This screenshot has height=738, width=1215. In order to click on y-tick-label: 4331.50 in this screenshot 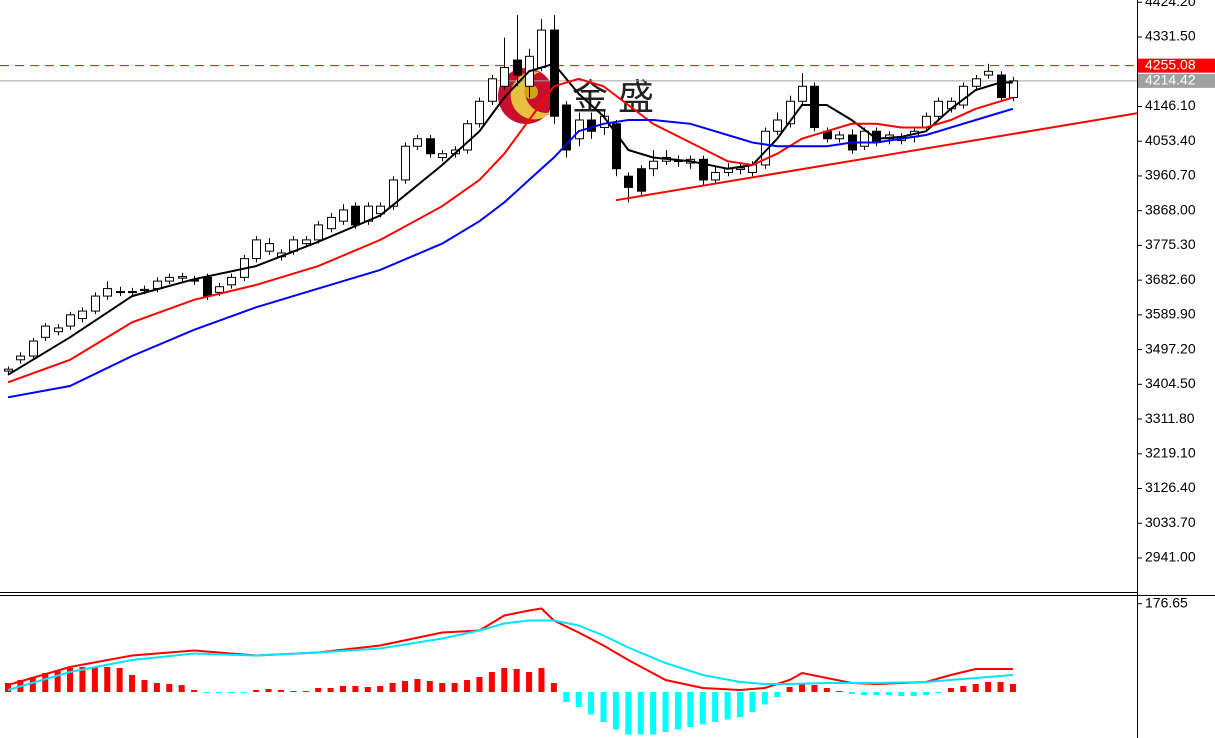, I will do `click(1170, 36)`.